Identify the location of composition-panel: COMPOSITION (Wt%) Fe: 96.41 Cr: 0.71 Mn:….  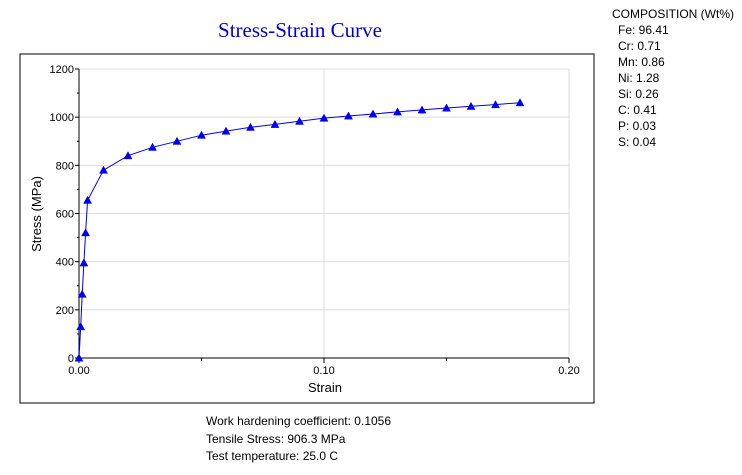
(673, 78).